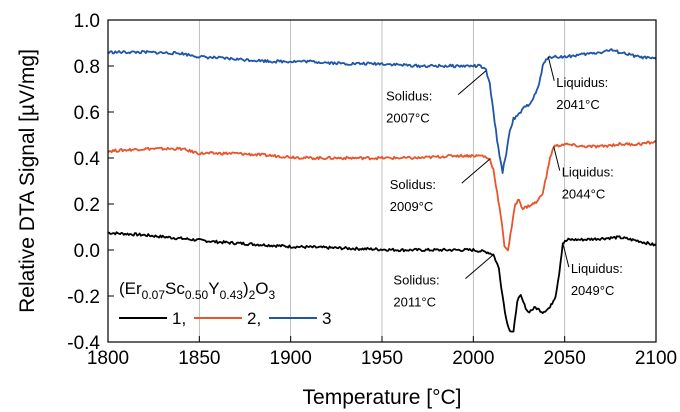  What do you see at coordinates (593, 290) in the screenshot?
I see `annotation-value: 2049°C` at bounding box center [593, 290].